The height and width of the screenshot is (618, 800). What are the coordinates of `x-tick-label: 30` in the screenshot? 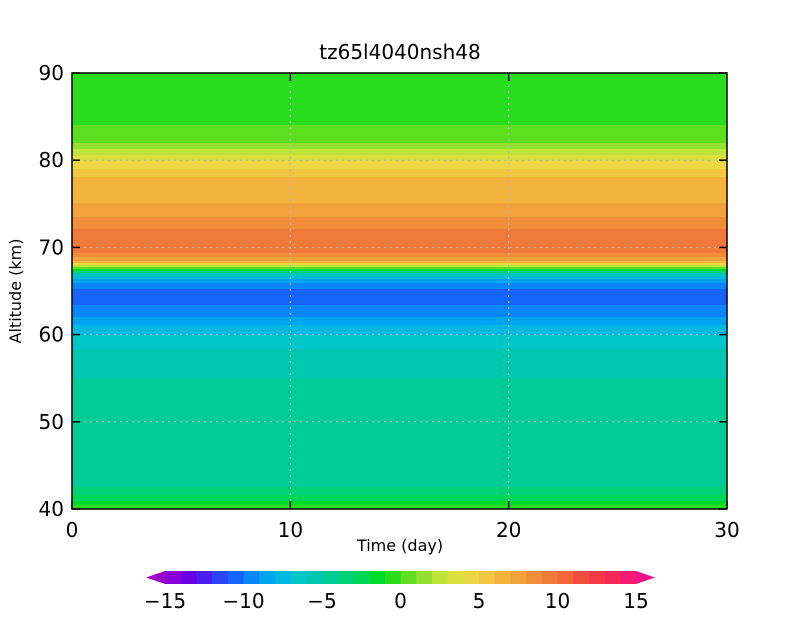 It's located at (726, 530).